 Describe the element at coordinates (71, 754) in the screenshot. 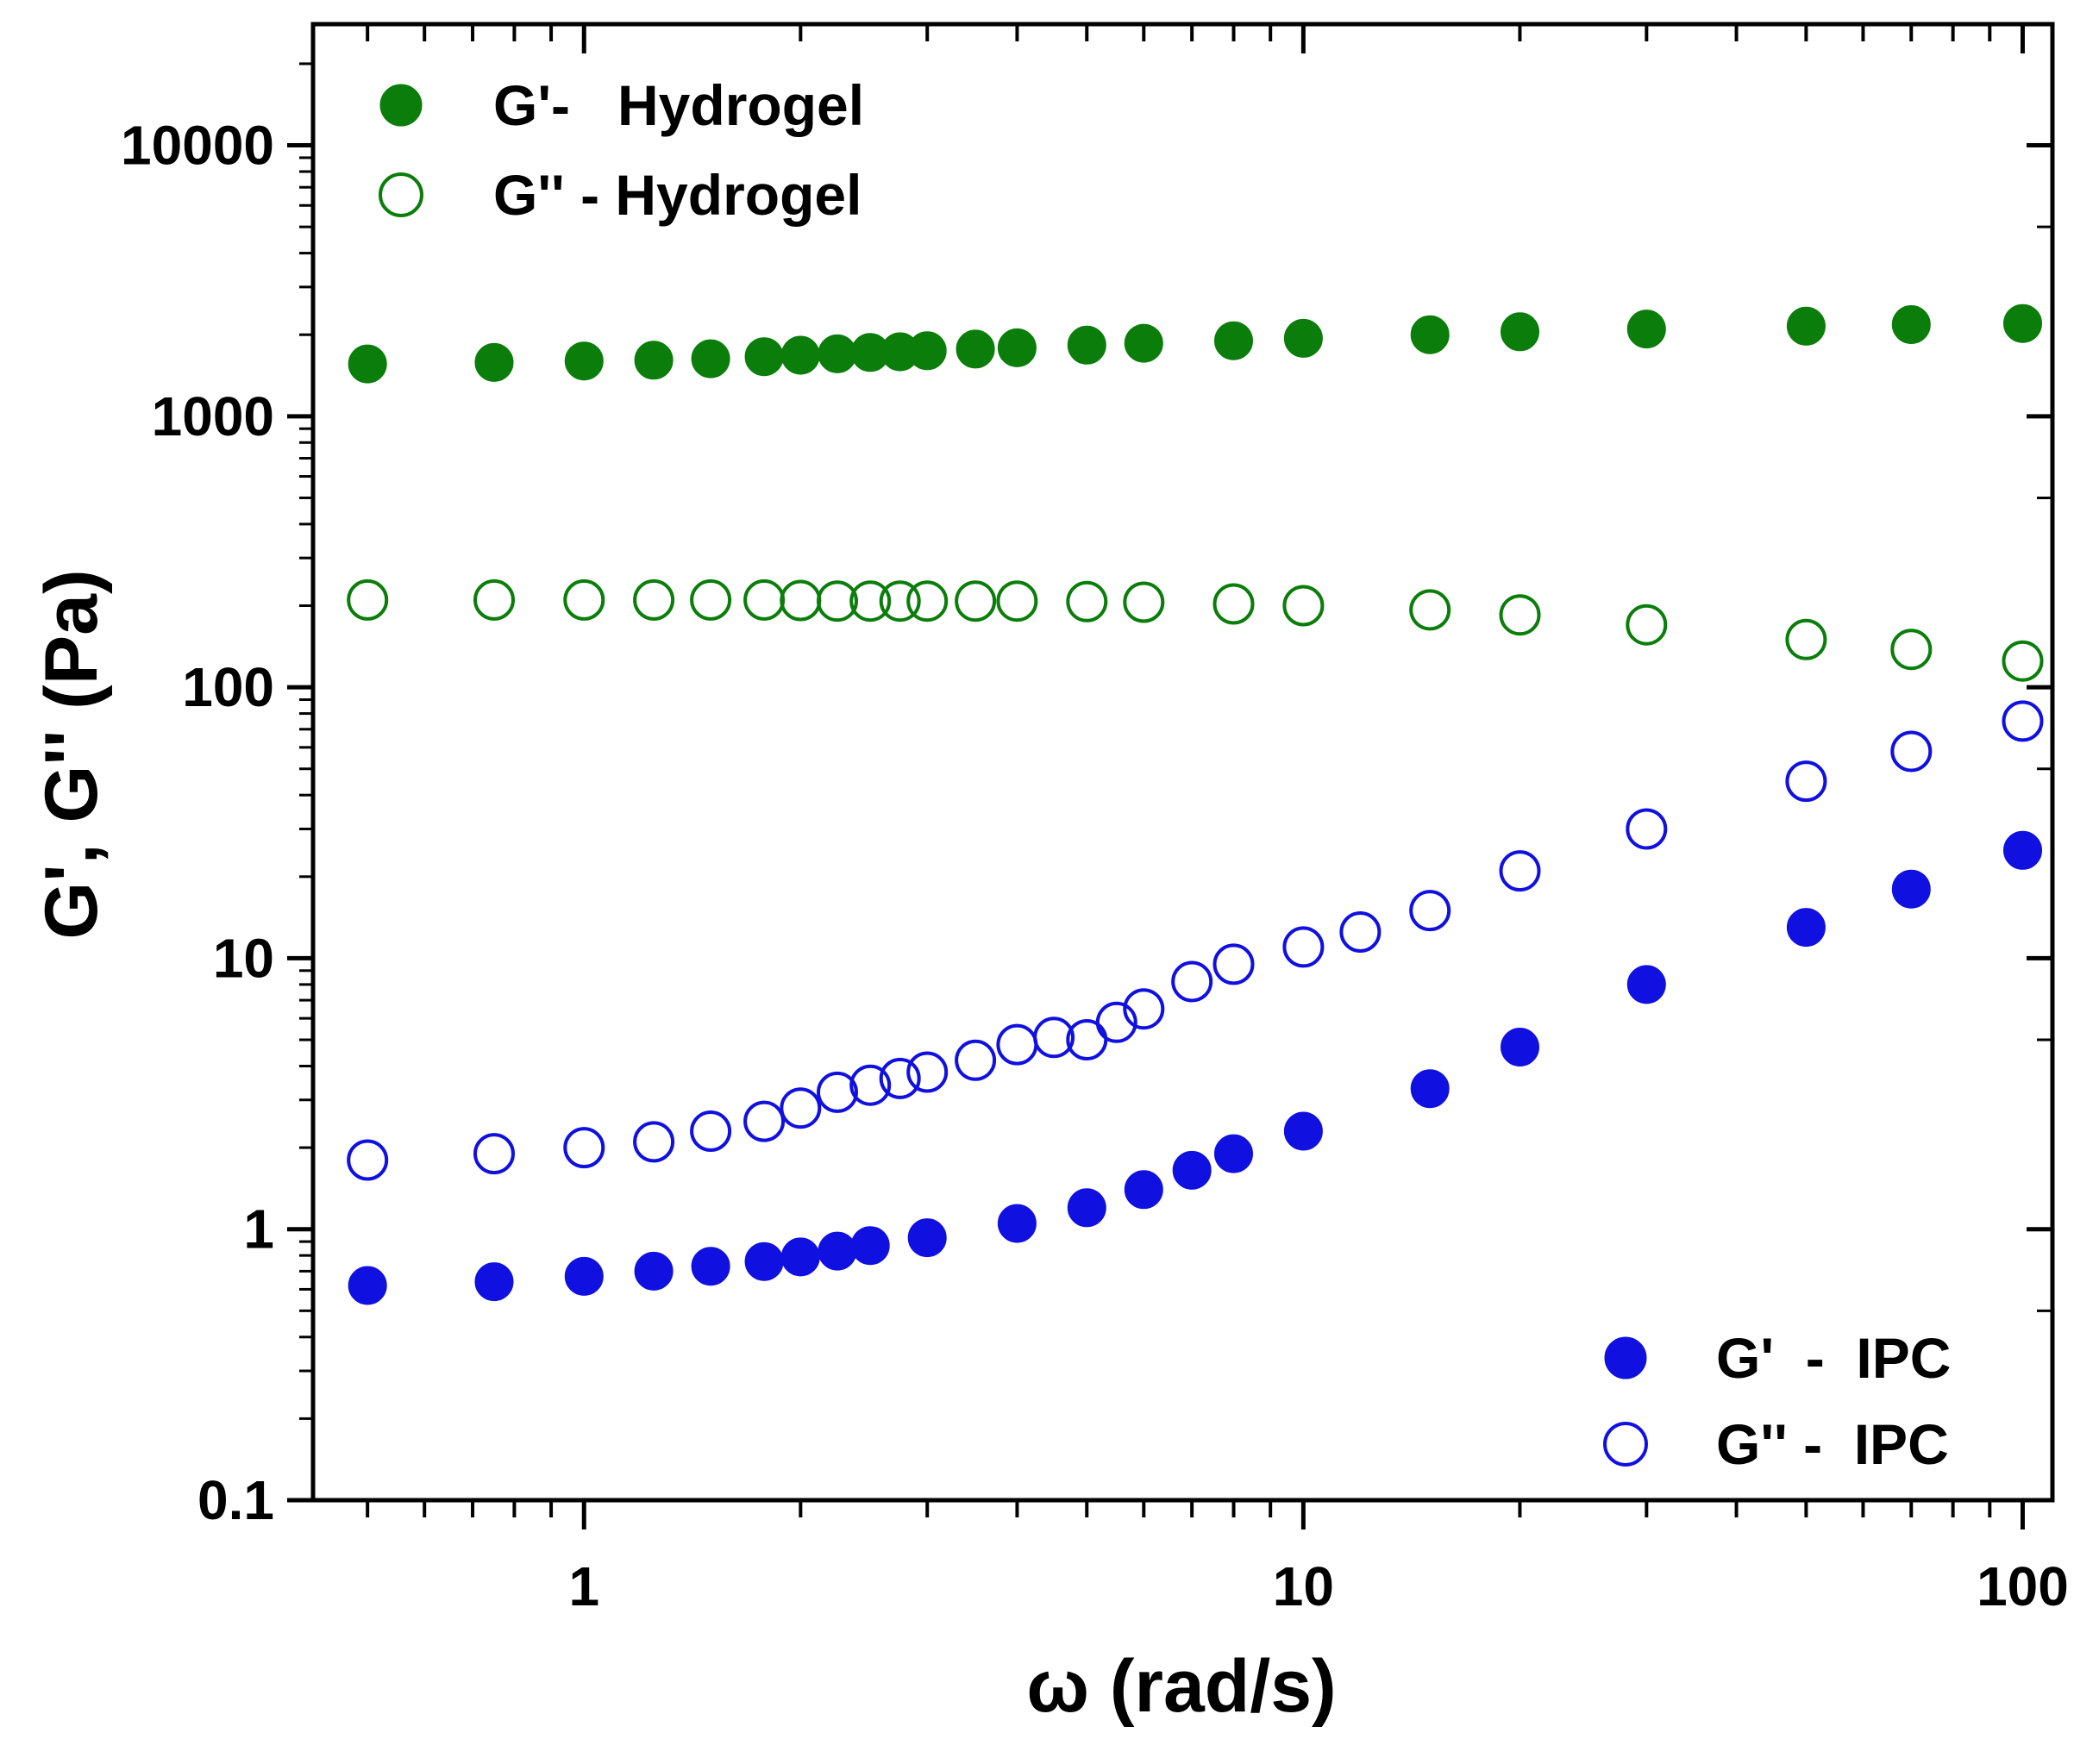

I see `y-axis-title: G', G'' (Pa)` at that location.